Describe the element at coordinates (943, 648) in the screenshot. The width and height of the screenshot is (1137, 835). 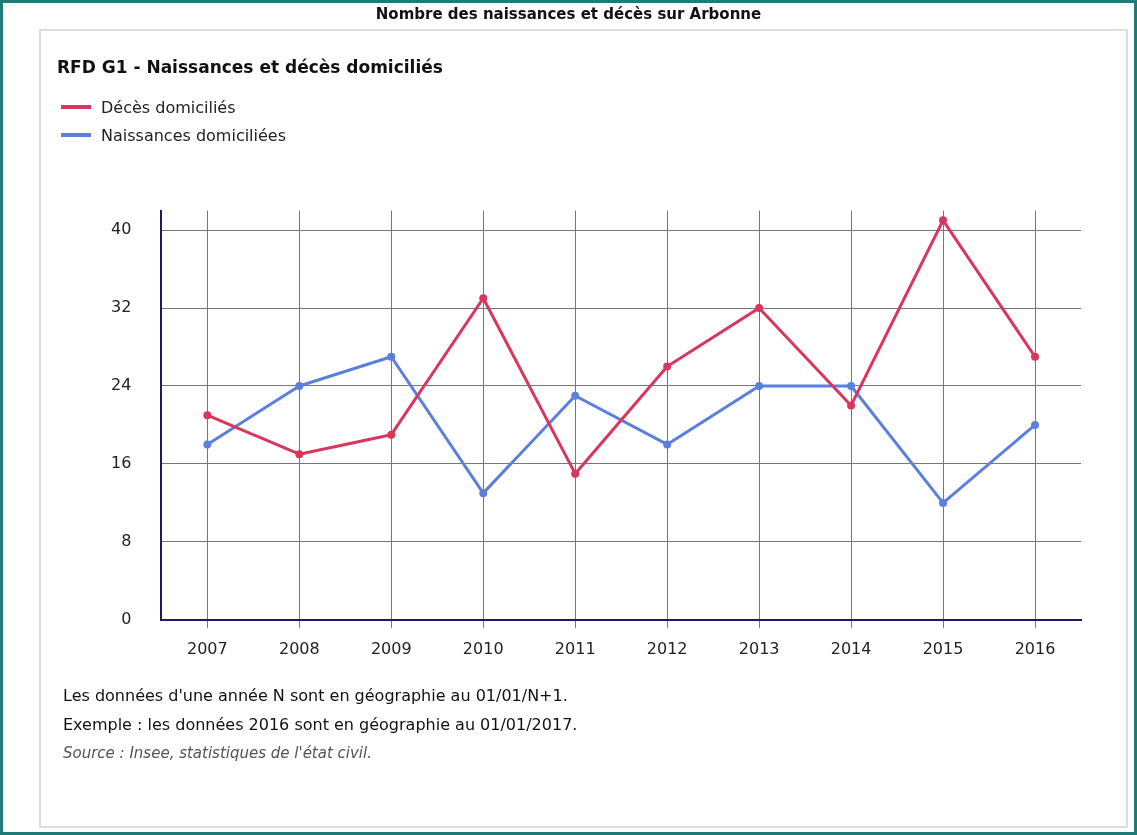
I see `x-tick-label: 2015` at that location.